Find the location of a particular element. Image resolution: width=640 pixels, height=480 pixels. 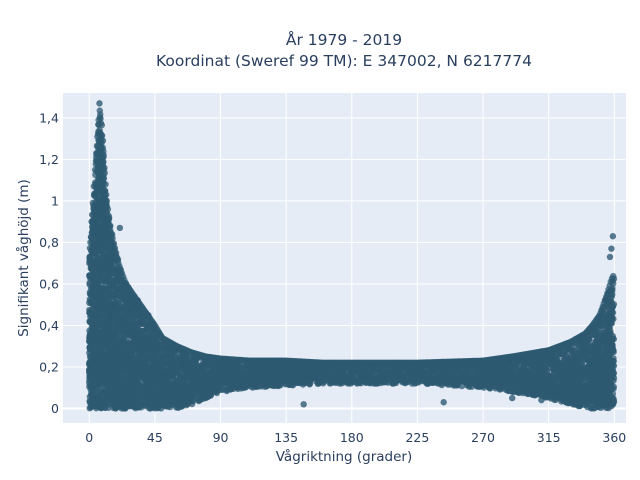

chart-title-line-1: År 1979 - 2019 is located at coordinates (344, 39).